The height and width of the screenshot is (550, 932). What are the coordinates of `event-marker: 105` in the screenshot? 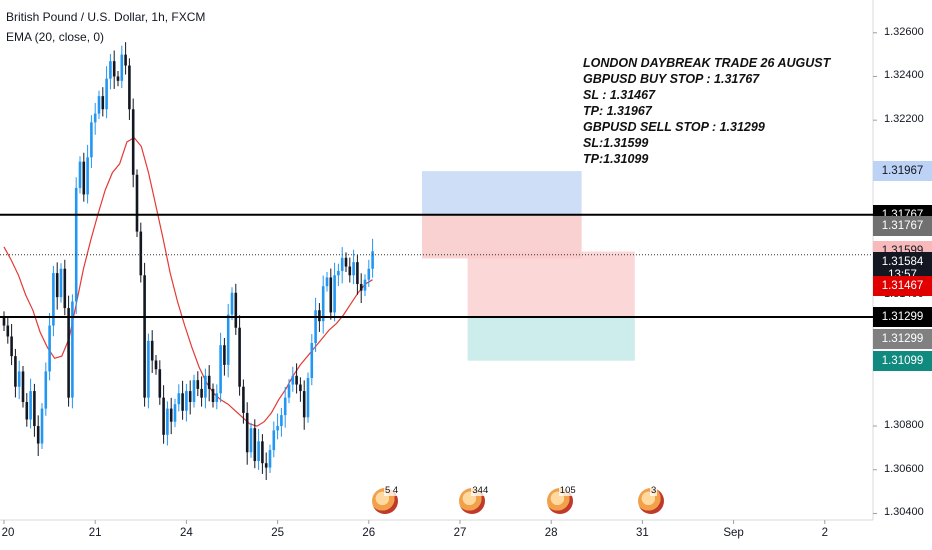 It's located at (561, 499).